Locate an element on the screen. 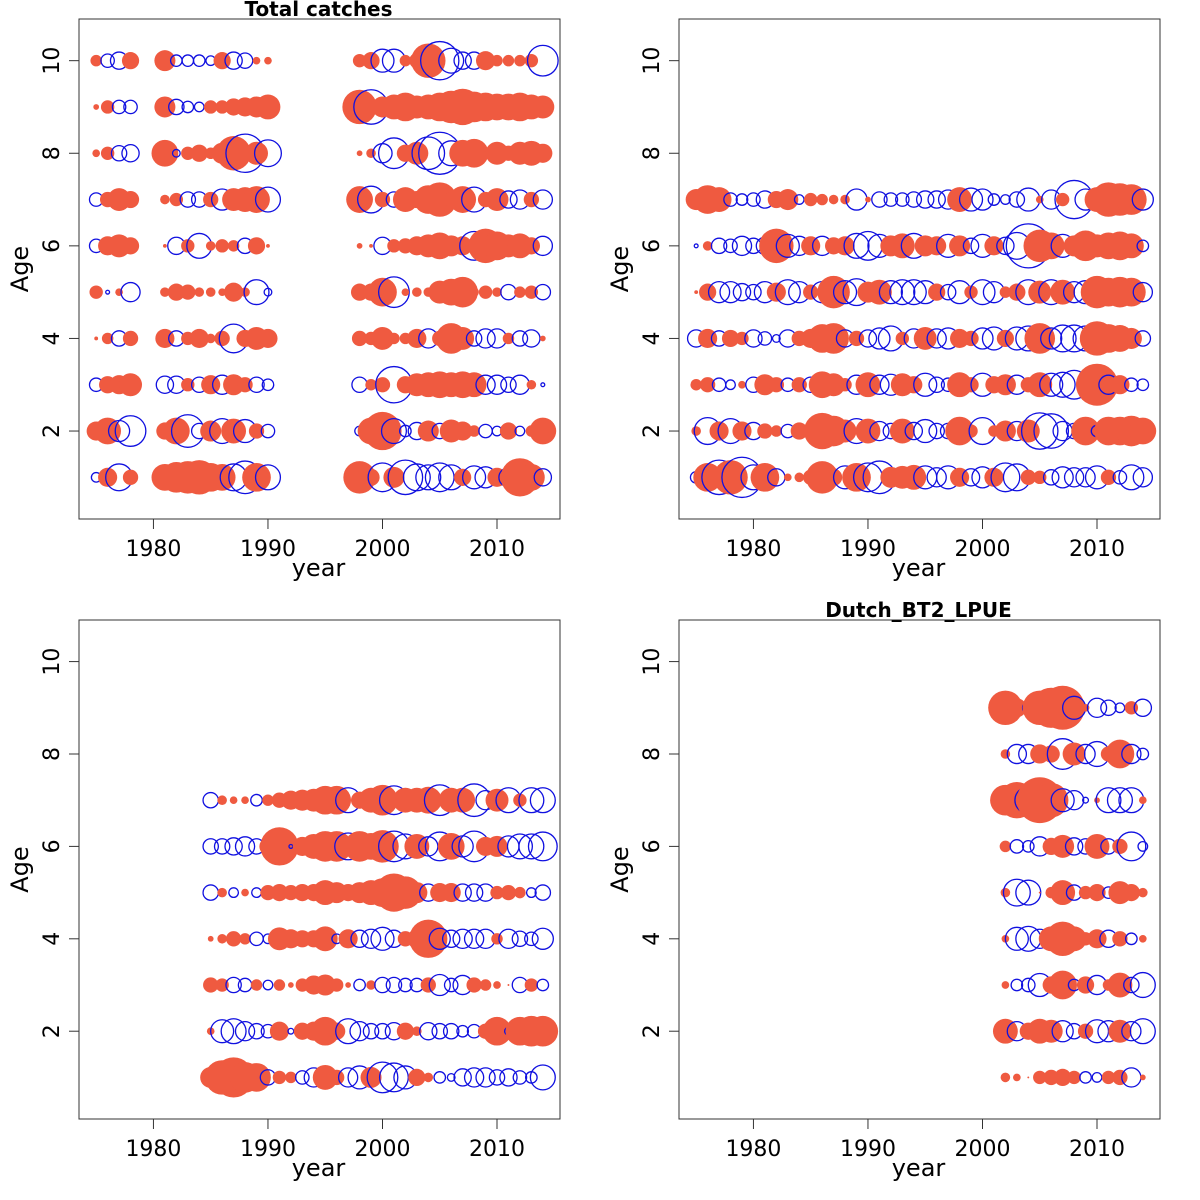  y-tick-label: 6 is located at coordinates (652, 246).